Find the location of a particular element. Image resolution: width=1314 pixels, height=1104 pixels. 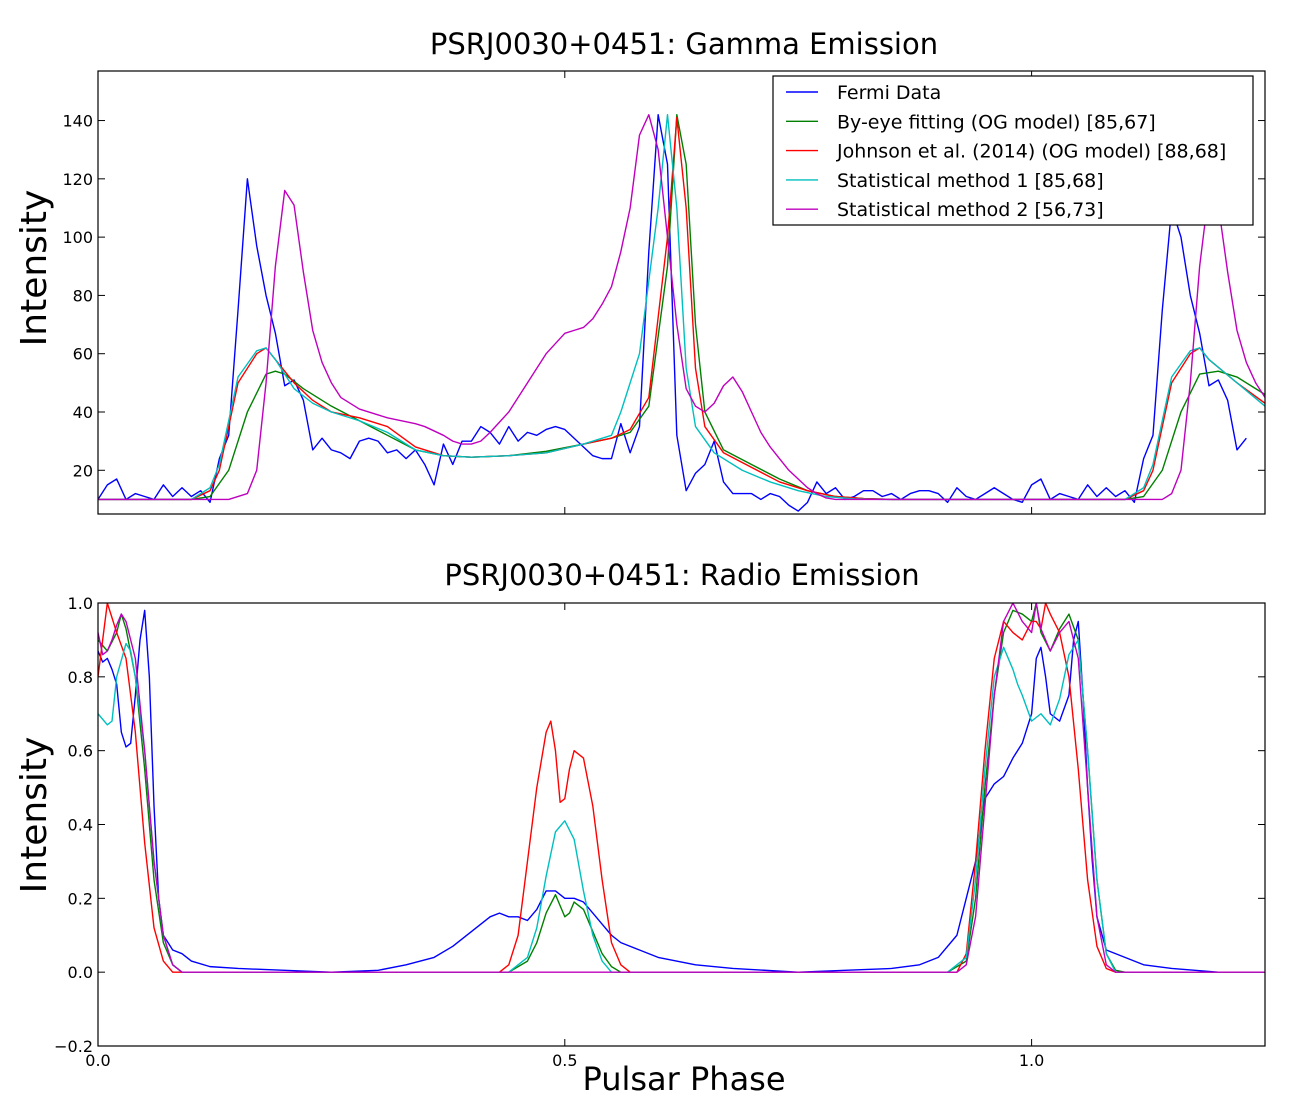

gamma-y-tick-label: 80 is located at coordinates (83, 295).